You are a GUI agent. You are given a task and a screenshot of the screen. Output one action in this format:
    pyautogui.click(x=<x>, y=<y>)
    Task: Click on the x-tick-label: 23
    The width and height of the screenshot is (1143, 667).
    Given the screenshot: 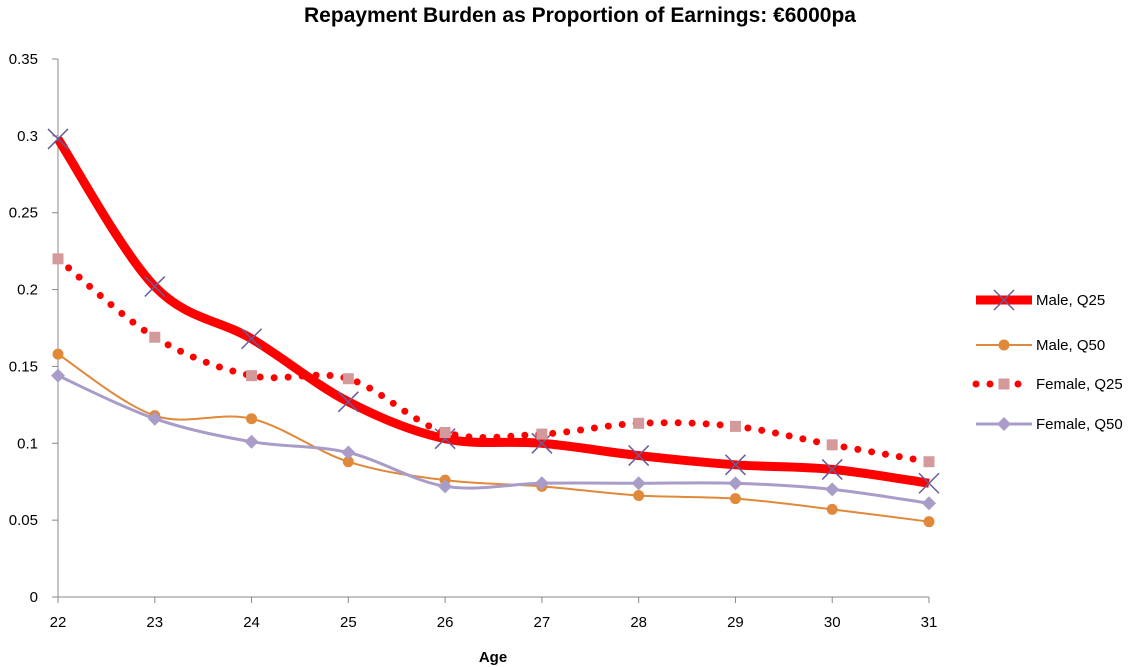 What is the action you would take?
    pyautogui.click(x=154, y=622)
    